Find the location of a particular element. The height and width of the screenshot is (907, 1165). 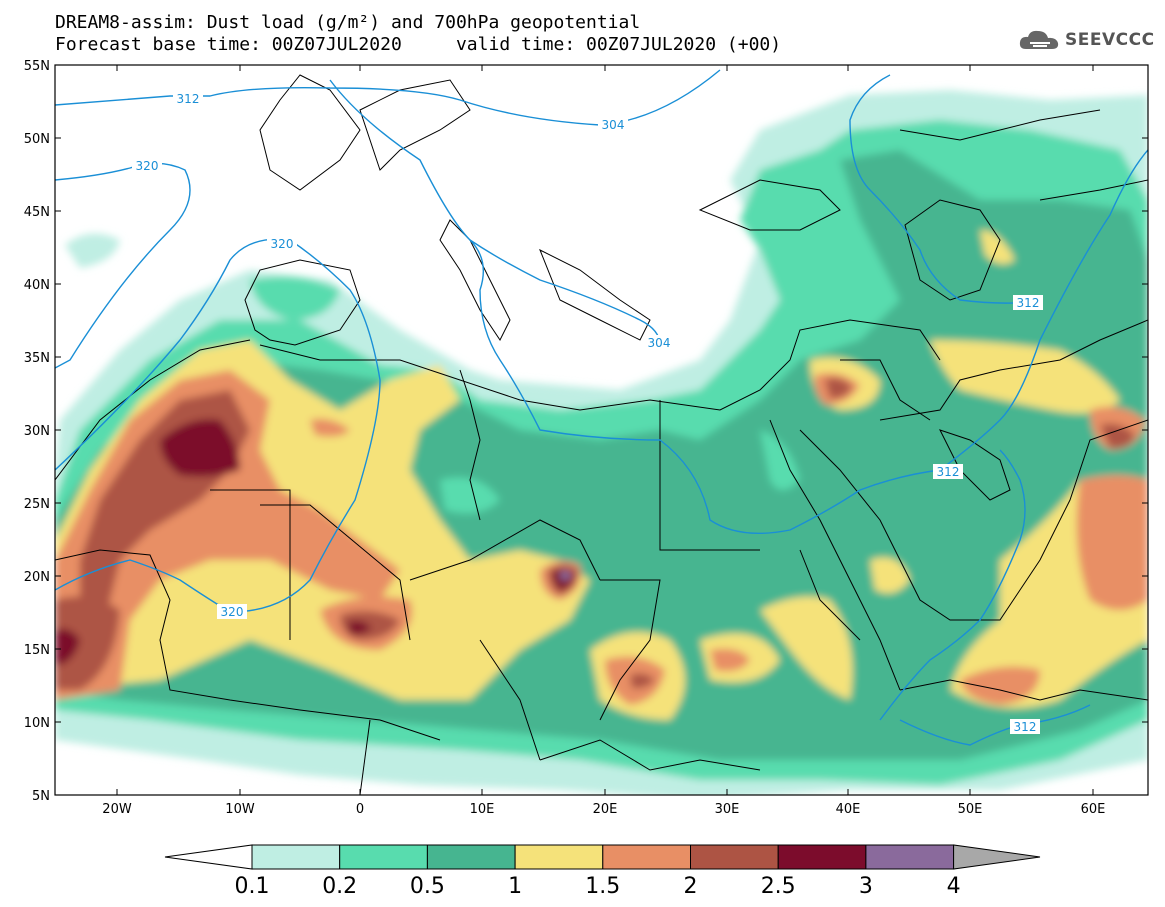

lon-label: 30E is located at coordinates (727, 809).